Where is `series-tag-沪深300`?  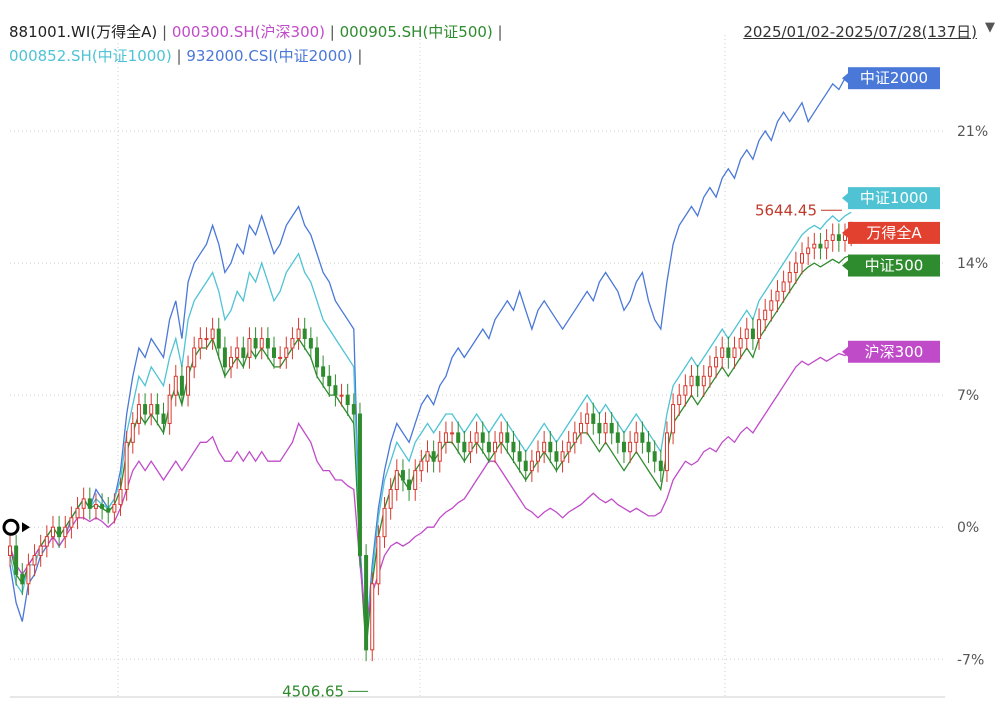
series-tag-沪深300 is located at coordinates (894, 351).